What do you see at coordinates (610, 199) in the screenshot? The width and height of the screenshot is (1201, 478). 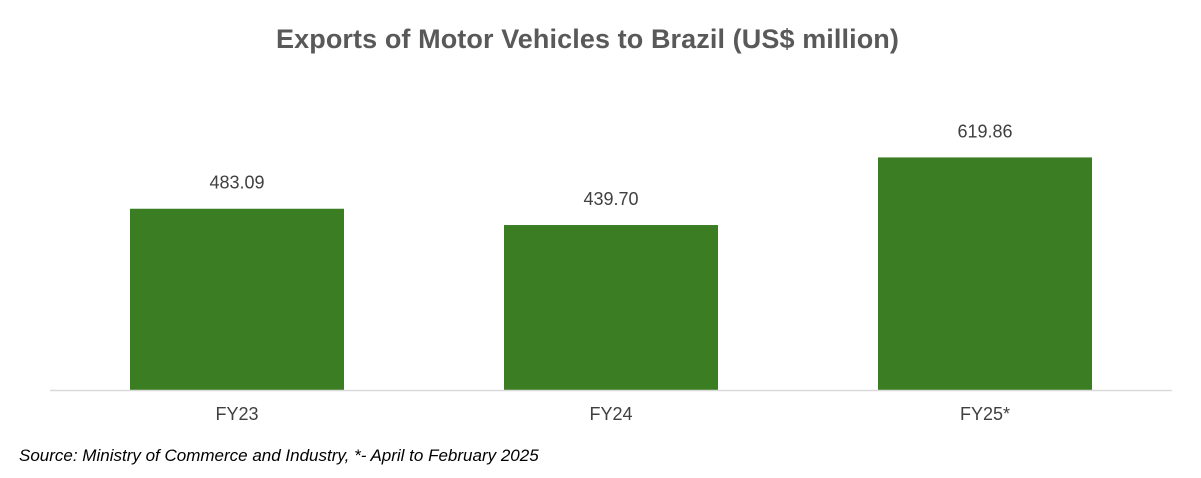 I see `data-label: 439.70` at bounding box center [610, 199].